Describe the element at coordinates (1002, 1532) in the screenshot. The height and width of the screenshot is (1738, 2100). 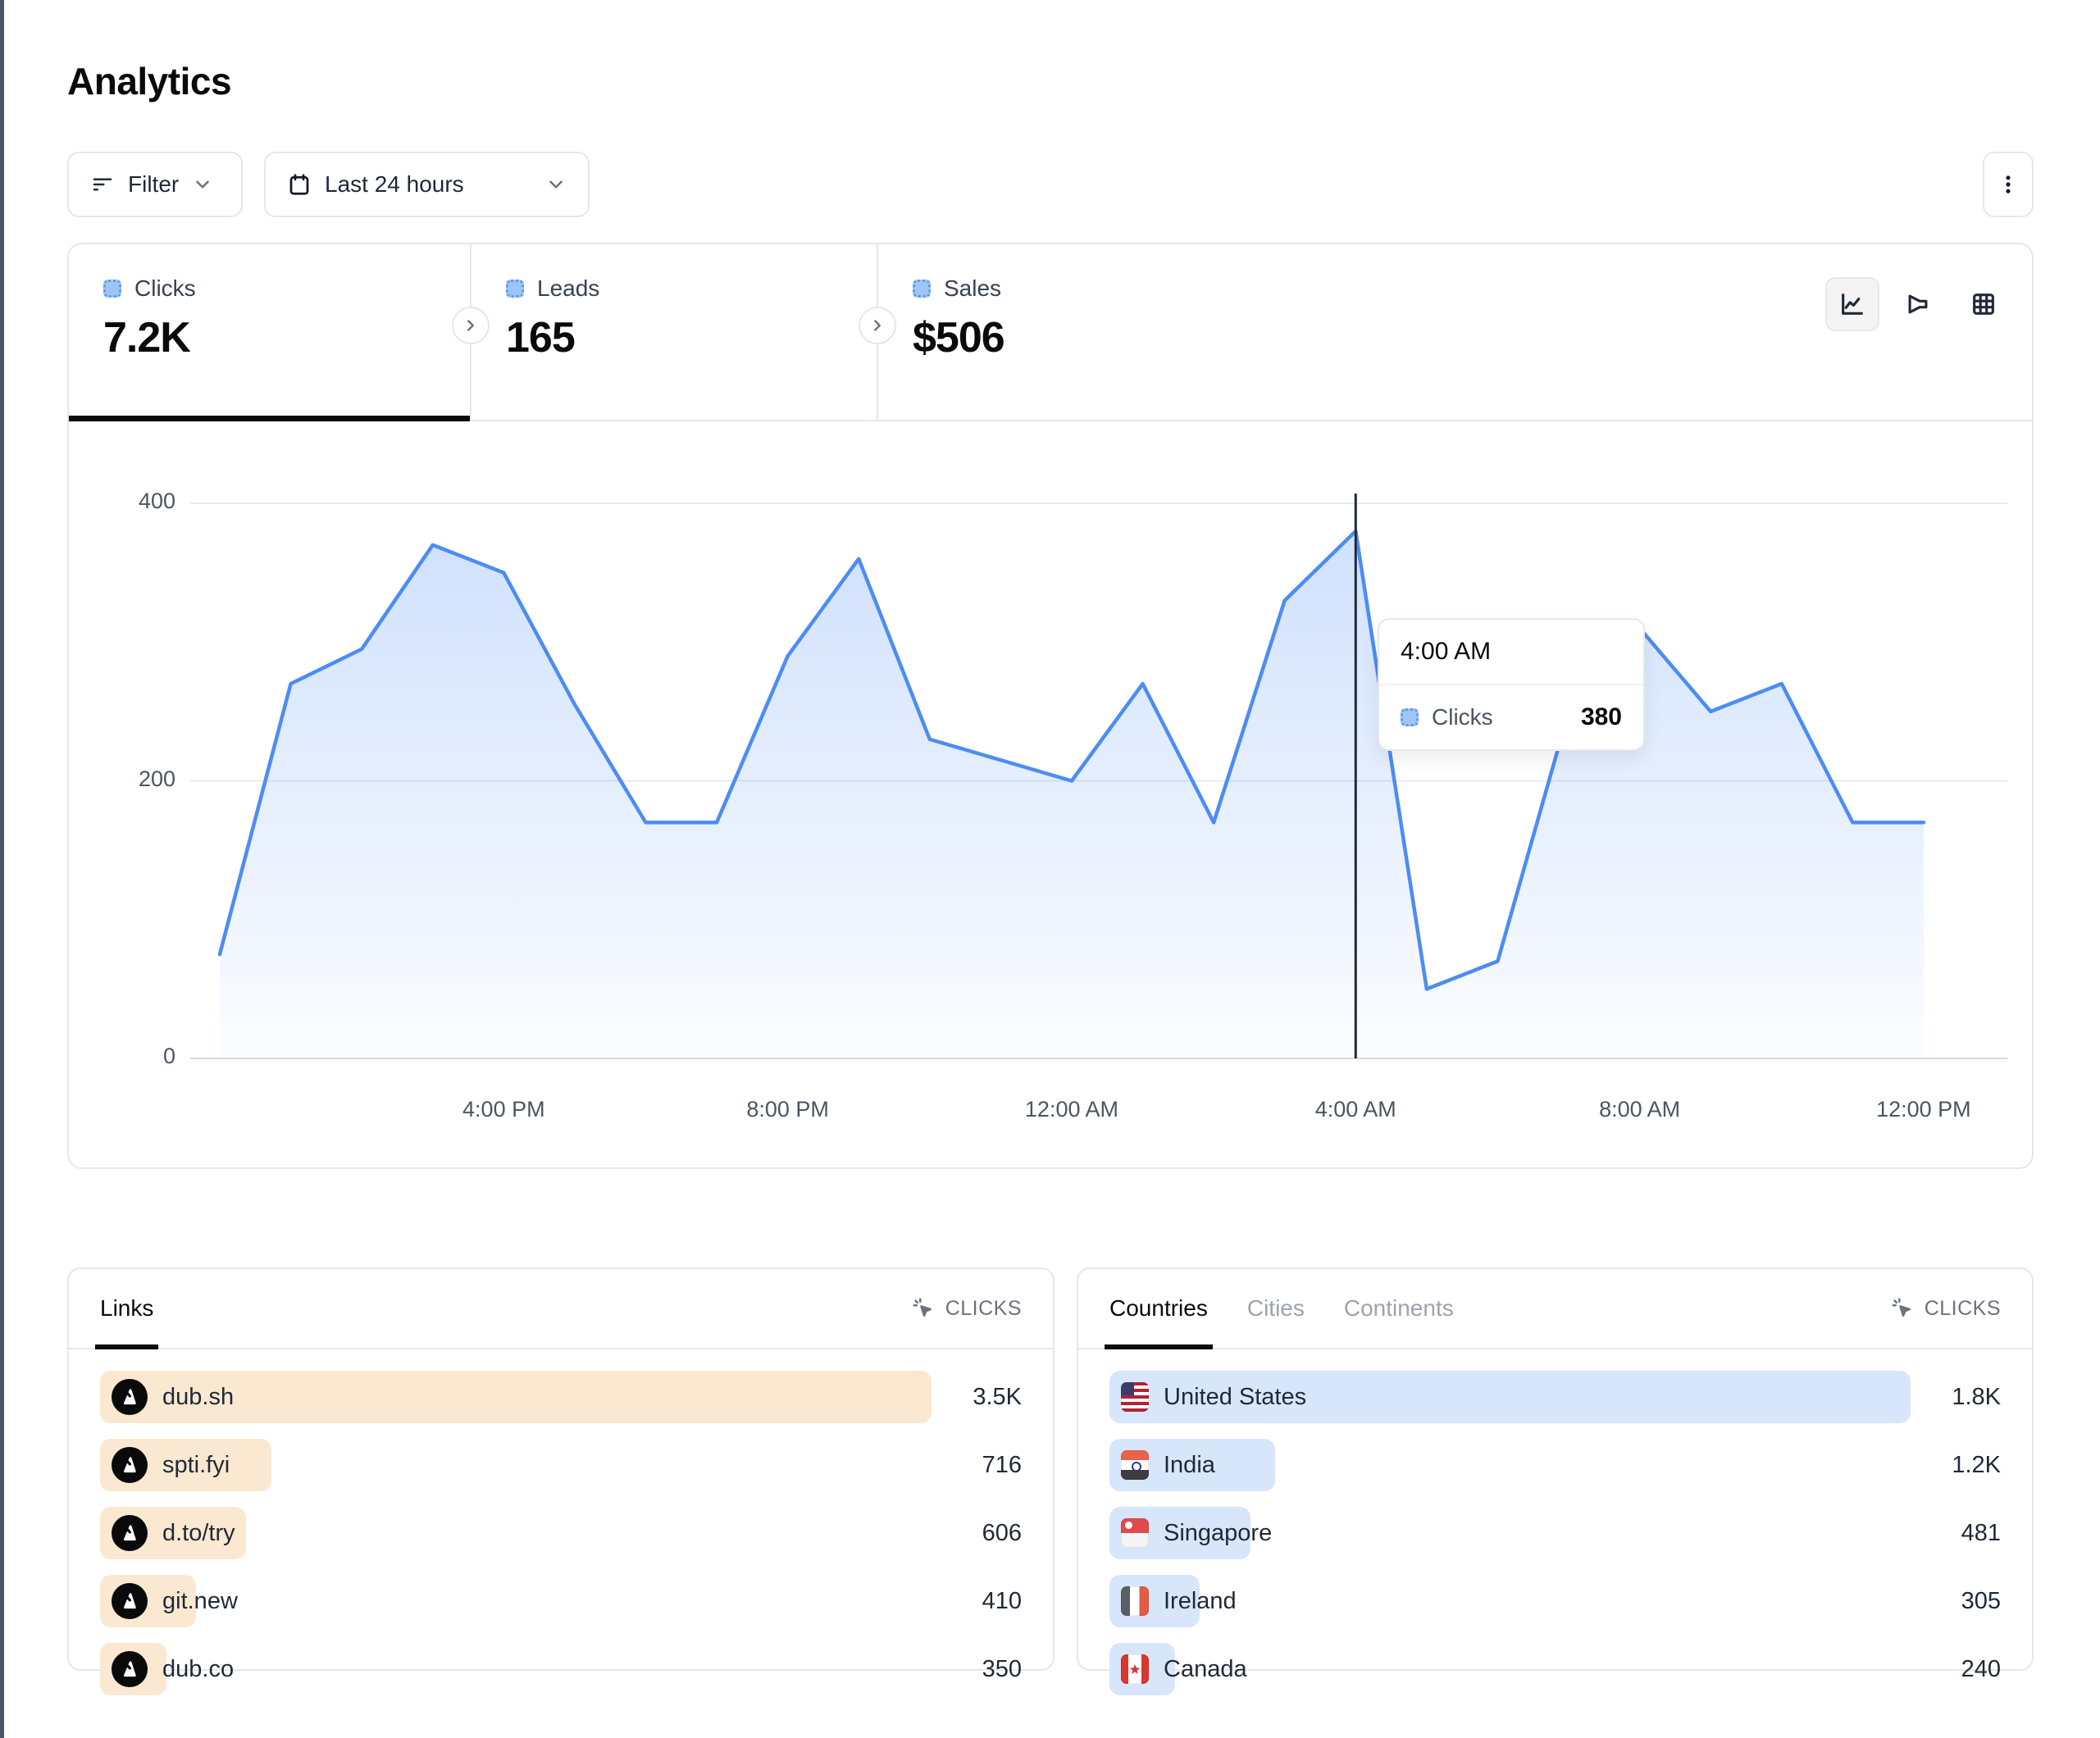
I see `link-clicks-value: 606` at that location.